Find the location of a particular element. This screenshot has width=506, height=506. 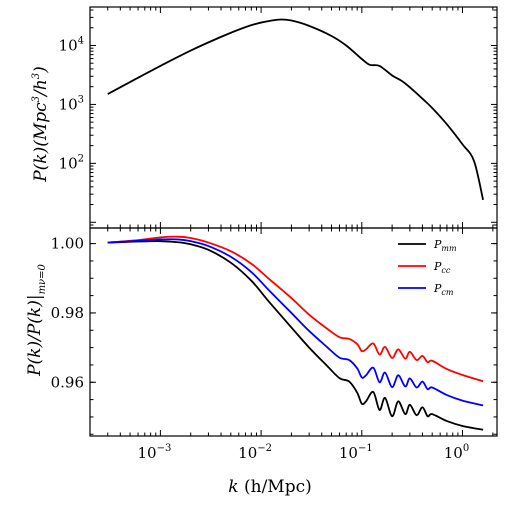

y-tick-label: 0.98 is located at coordinates (67, 313).